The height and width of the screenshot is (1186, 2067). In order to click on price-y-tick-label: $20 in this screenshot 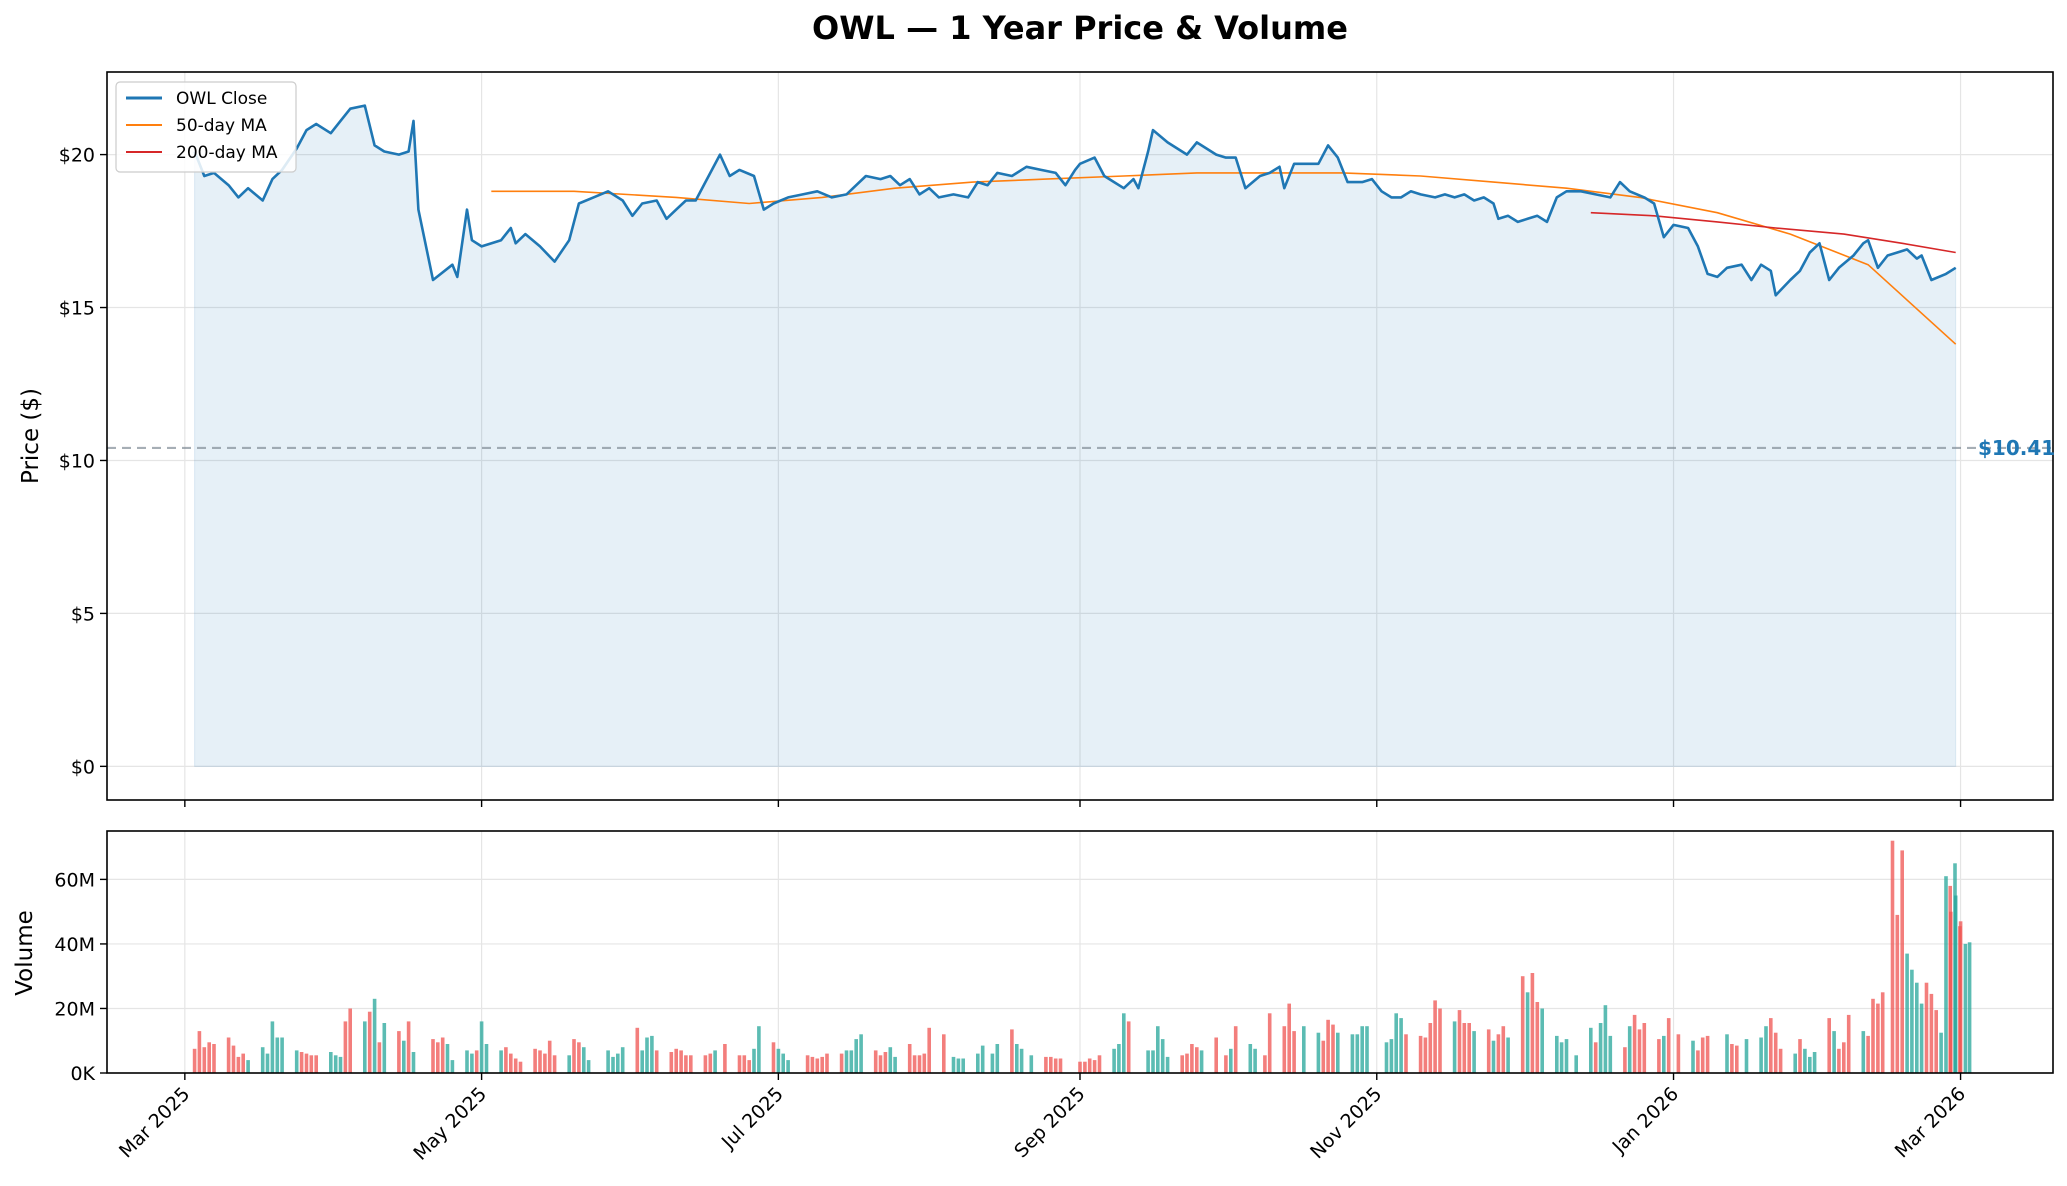, I will do `click(77, 156)`.